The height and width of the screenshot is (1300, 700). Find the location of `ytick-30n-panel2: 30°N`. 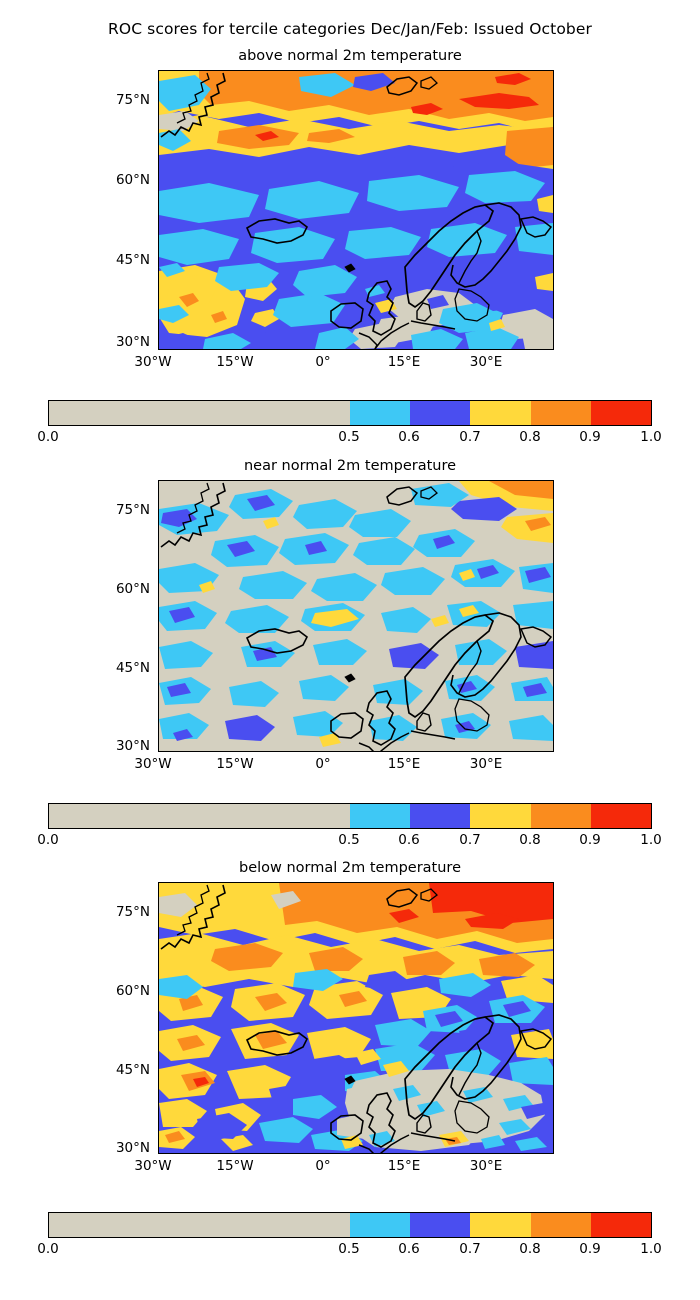

ytick-30n-panel2: 30°N is located at coordinates (132, 746).